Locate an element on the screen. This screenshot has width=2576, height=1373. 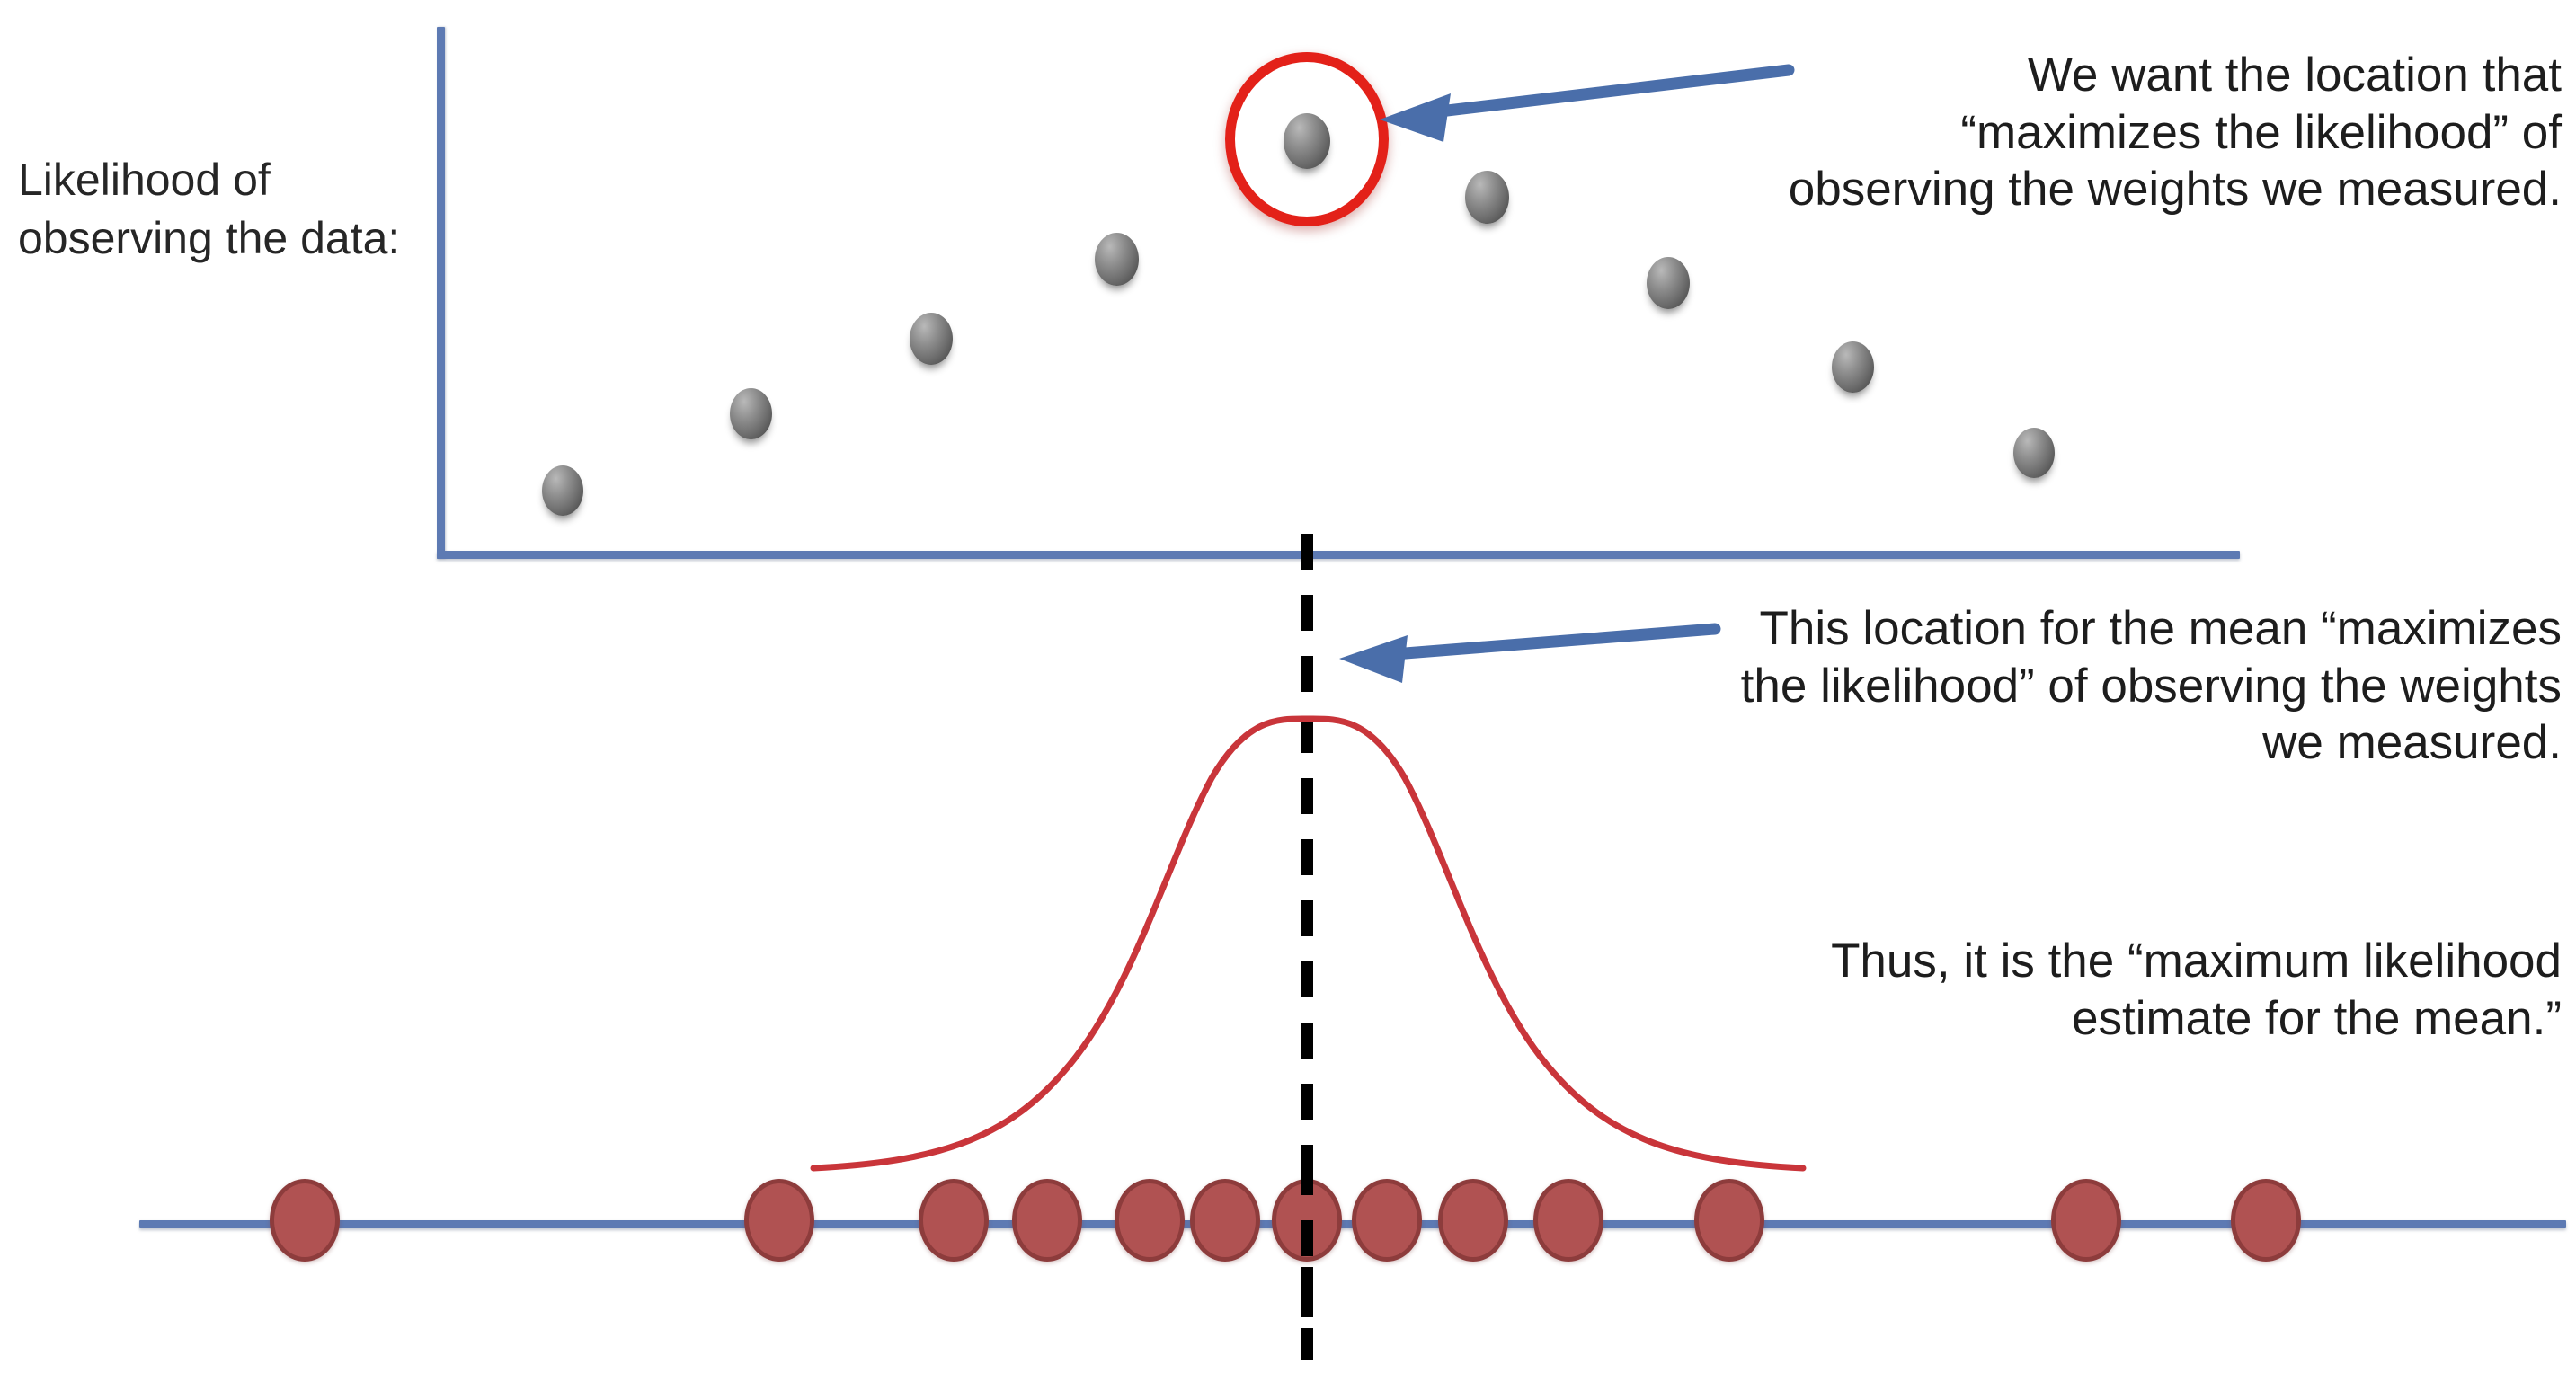
annotation-arrow-middle is located at coordinates (1530, 653).